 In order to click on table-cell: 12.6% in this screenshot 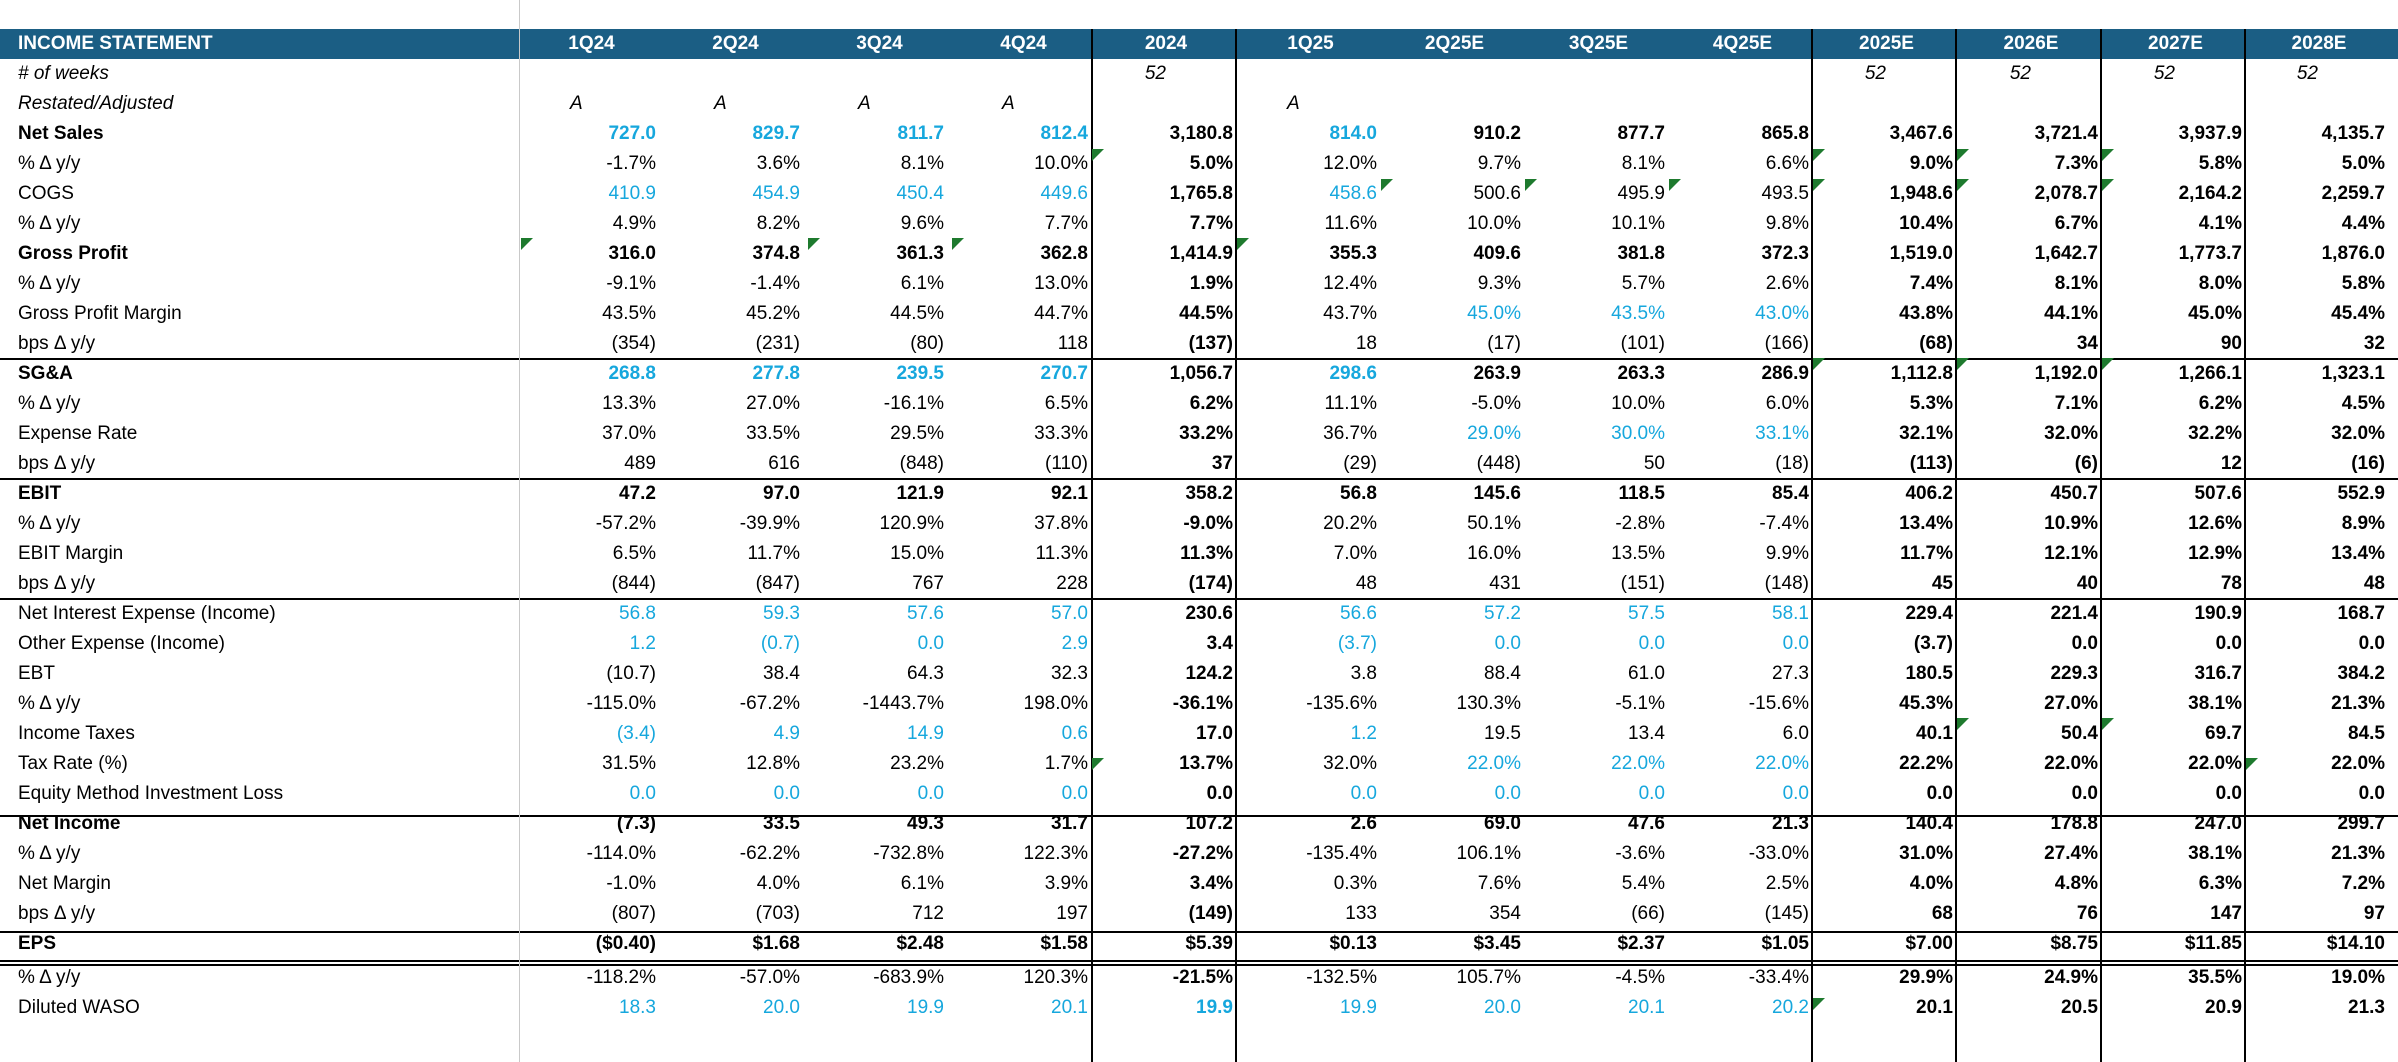, I will do `click(2215, 523)`.